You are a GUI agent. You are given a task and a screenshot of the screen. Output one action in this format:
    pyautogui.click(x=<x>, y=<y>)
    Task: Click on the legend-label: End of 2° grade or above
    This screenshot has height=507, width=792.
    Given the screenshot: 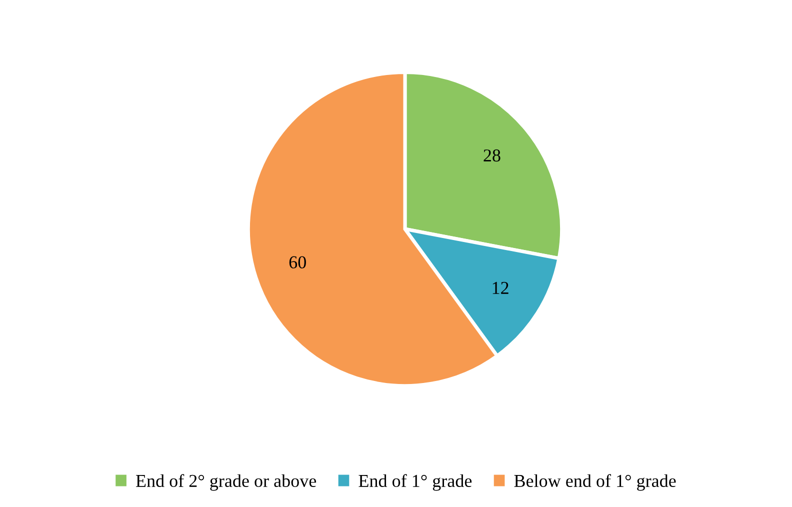 What is the action you would take?
    pyautogui.click(x=226, y=482)
    